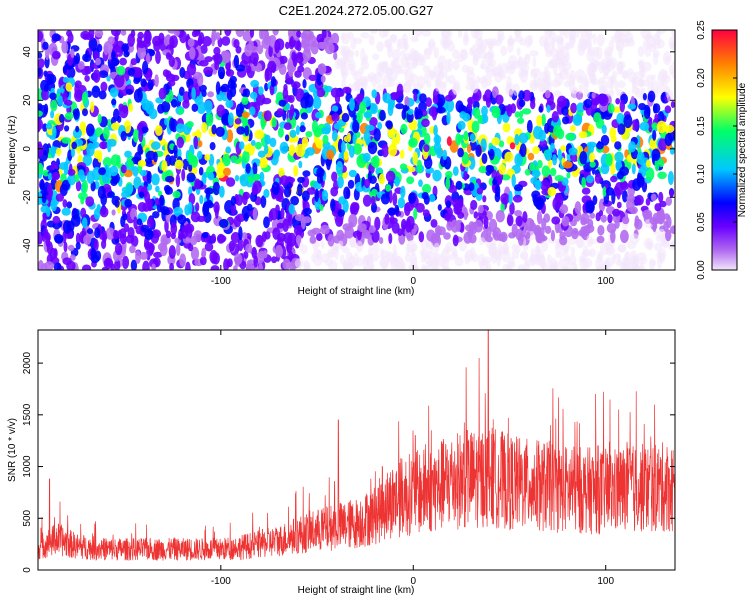  I want to click on colorbar-label: Normalized spectral amplitude, so click(742, 149).